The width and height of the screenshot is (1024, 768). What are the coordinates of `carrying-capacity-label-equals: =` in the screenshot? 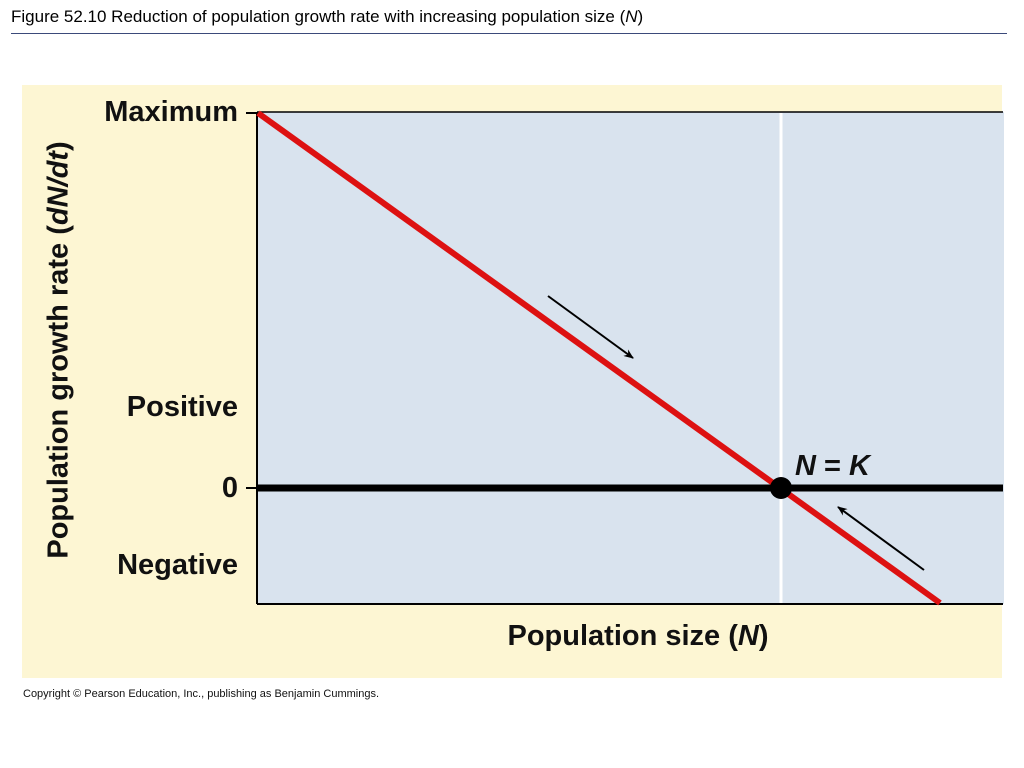 It's located at (832, 466).